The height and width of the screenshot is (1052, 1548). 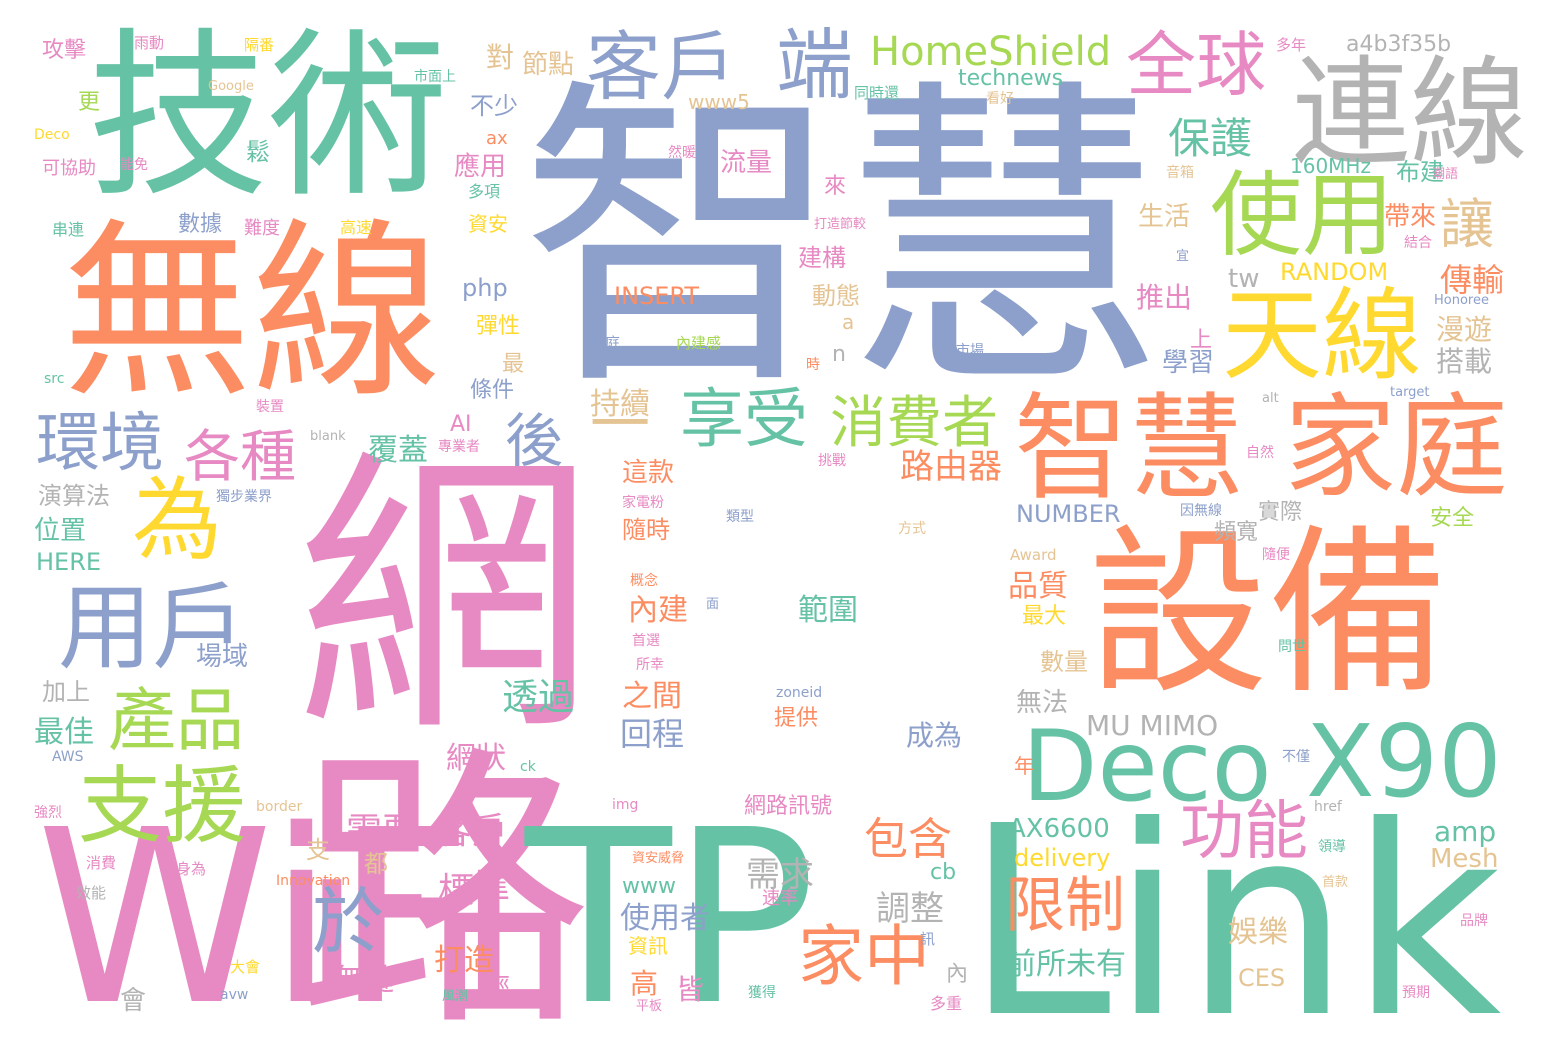 What do you see at coordinates (625, 805) in the screenshot?
I see `word-img: img` at bounding box center [625, 805].